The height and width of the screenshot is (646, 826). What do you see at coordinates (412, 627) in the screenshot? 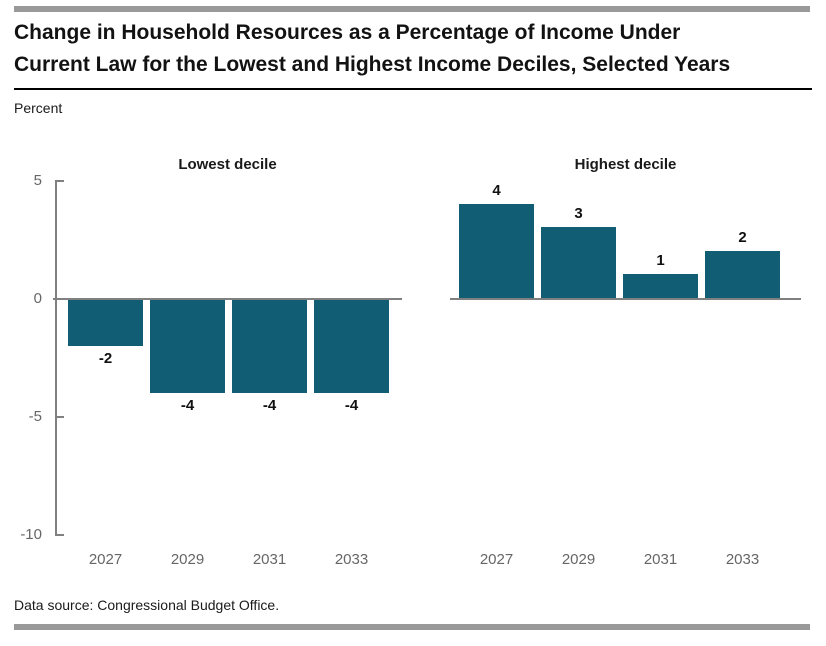
I see `bottom-divider-bar` at bounding box center [412, 627].